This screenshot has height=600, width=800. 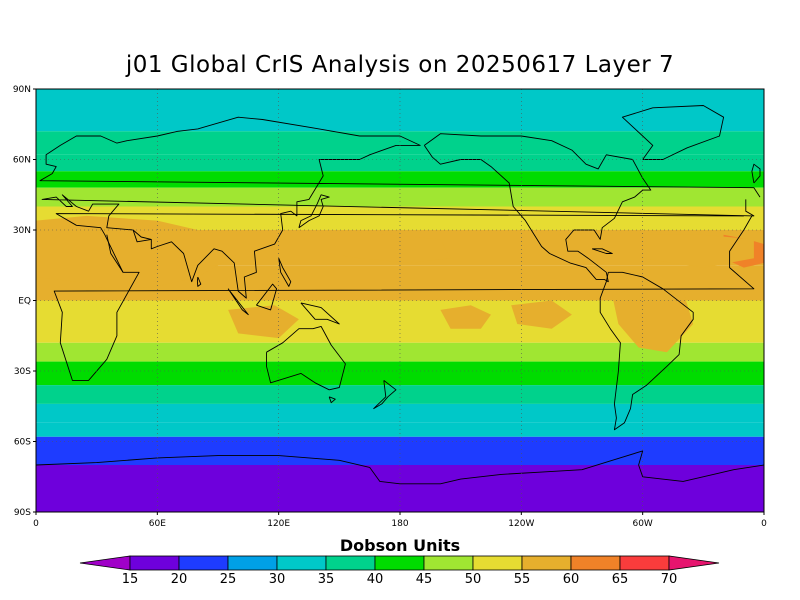 I want to click on lon-tick-label: 60E, so click(x=157, y=524).